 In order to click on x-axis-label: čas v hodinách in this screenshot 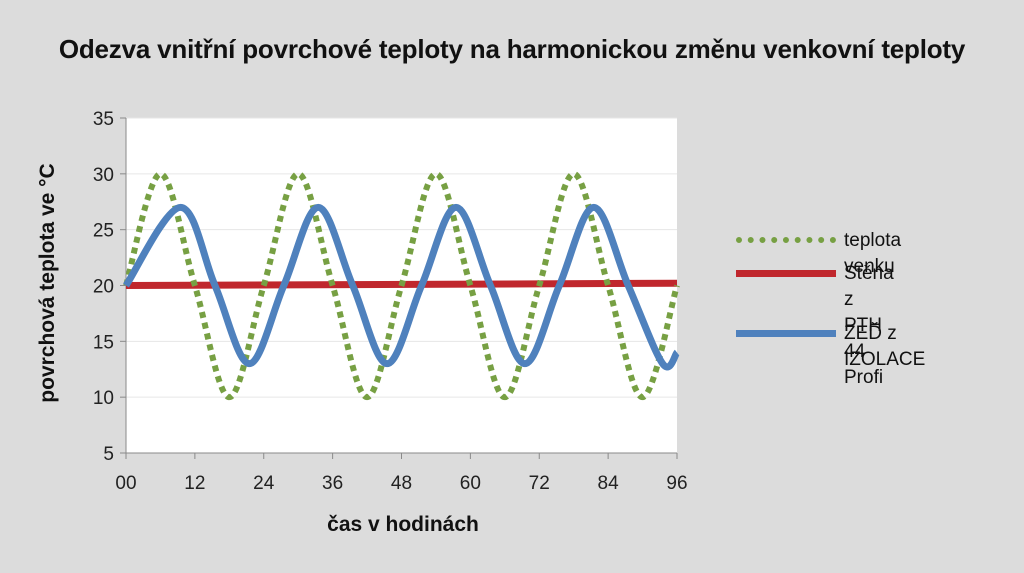, I will do `click(403, 524)`.